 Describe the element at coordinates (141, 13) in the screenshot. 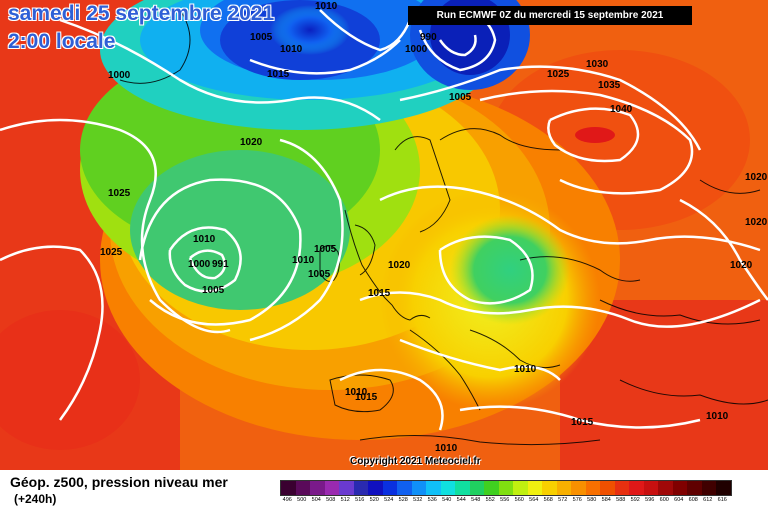

I see `map-date-title: samedi 25 septembre 2021` at that location.